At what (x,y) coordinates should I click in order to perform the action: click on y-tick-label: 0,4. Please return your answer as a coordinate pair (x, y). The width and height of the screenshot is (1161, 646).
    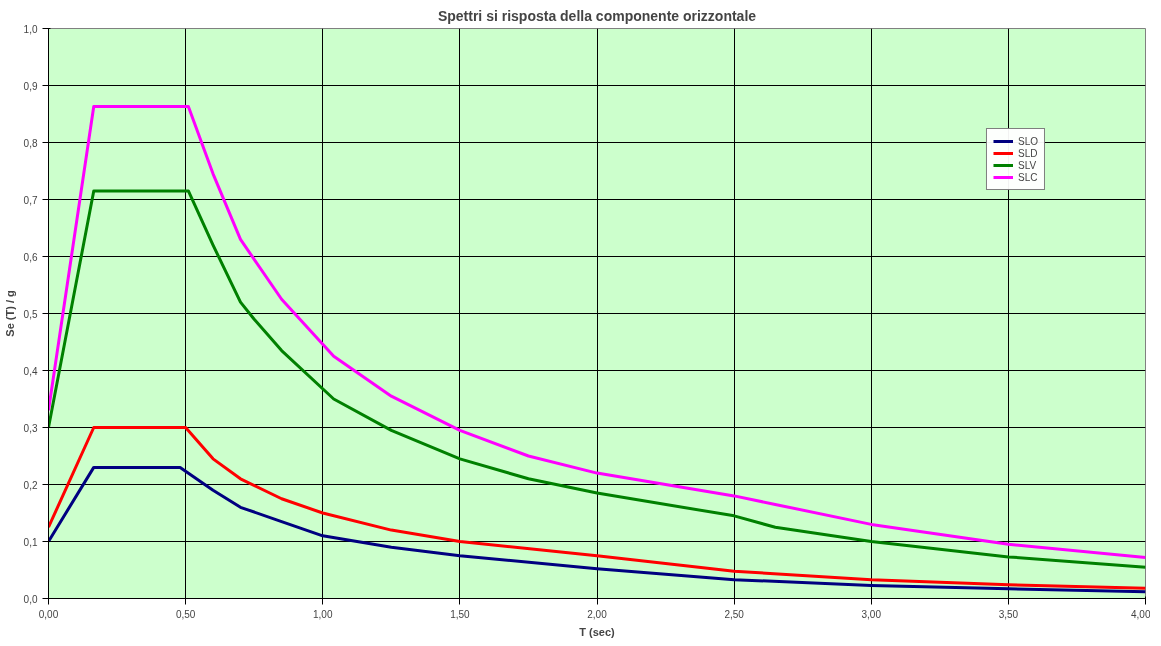
    Looking at the image, I should click on (30, 371).